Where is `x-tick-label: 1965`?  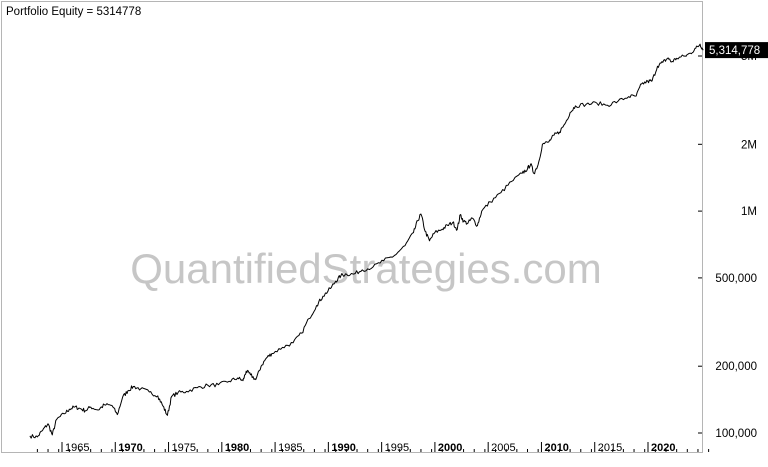 x-tick-label: 1965 is located at coordinates (77, 448).